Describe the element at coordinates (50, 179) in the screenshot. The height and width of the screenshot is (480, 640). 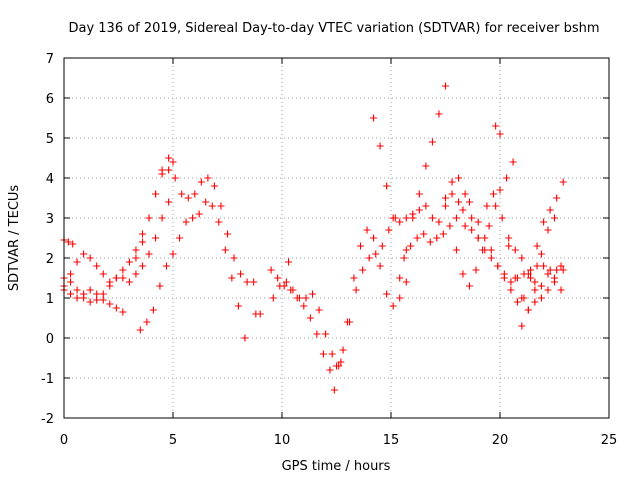
I see `y-tick-label: 4` at that location.